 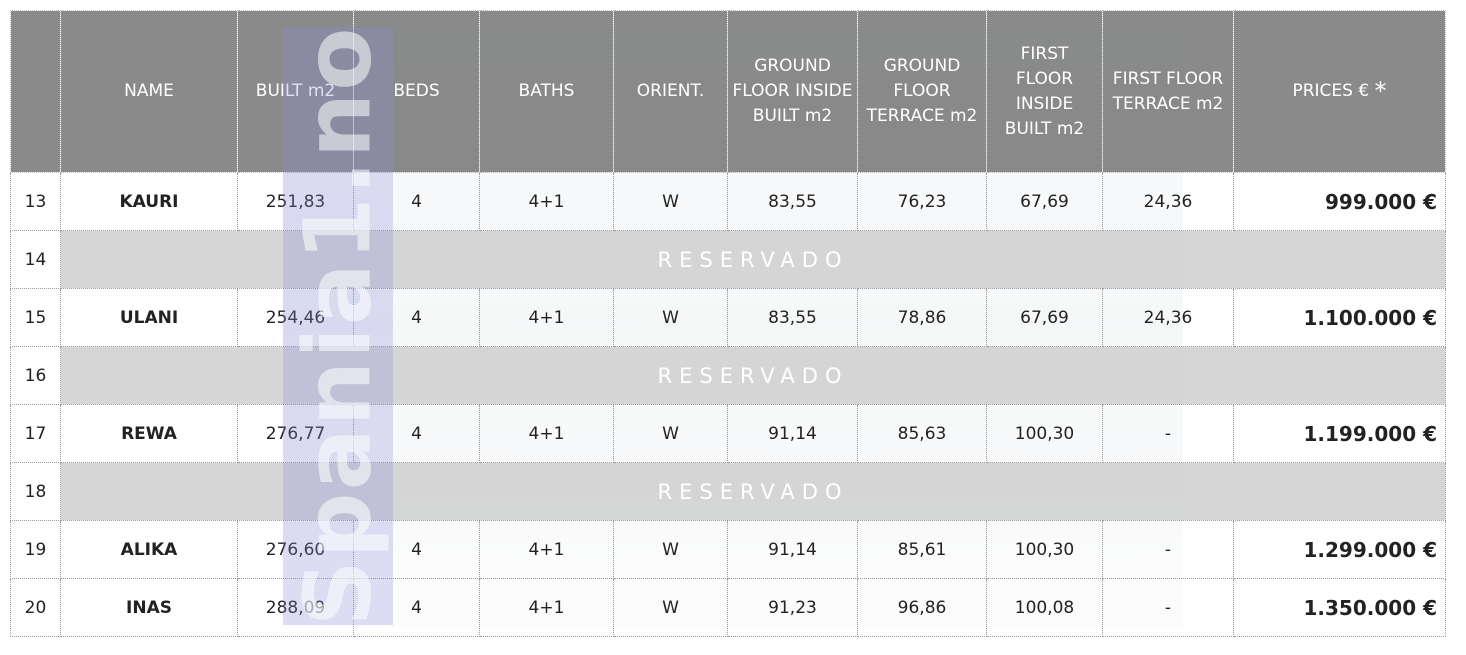 I want to click on unit-row: 18 RESERVADO, so click(x=728, y=491).